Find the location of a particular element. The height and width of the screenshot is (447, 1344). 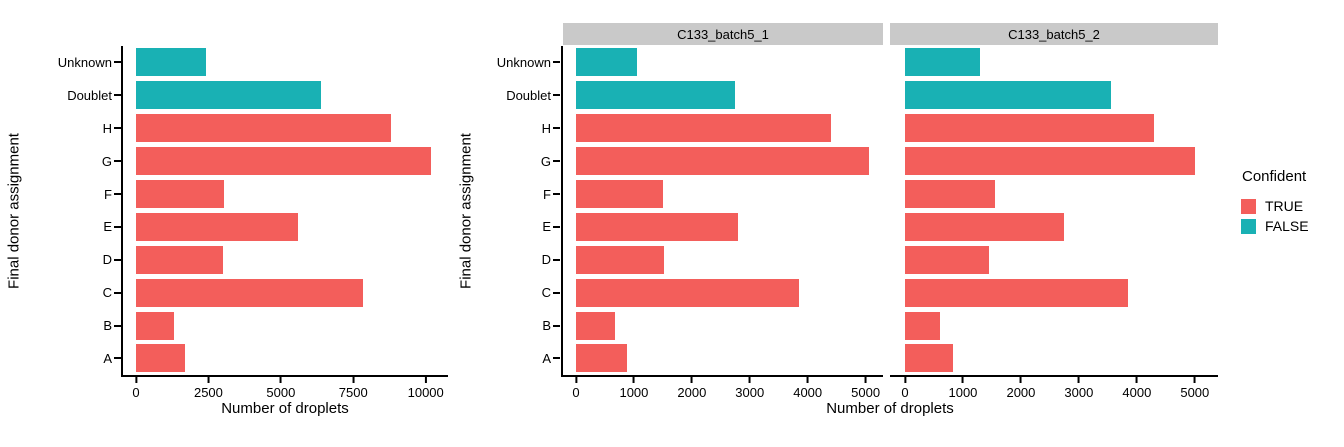

bar-h is located at coordinates (1030, 128).